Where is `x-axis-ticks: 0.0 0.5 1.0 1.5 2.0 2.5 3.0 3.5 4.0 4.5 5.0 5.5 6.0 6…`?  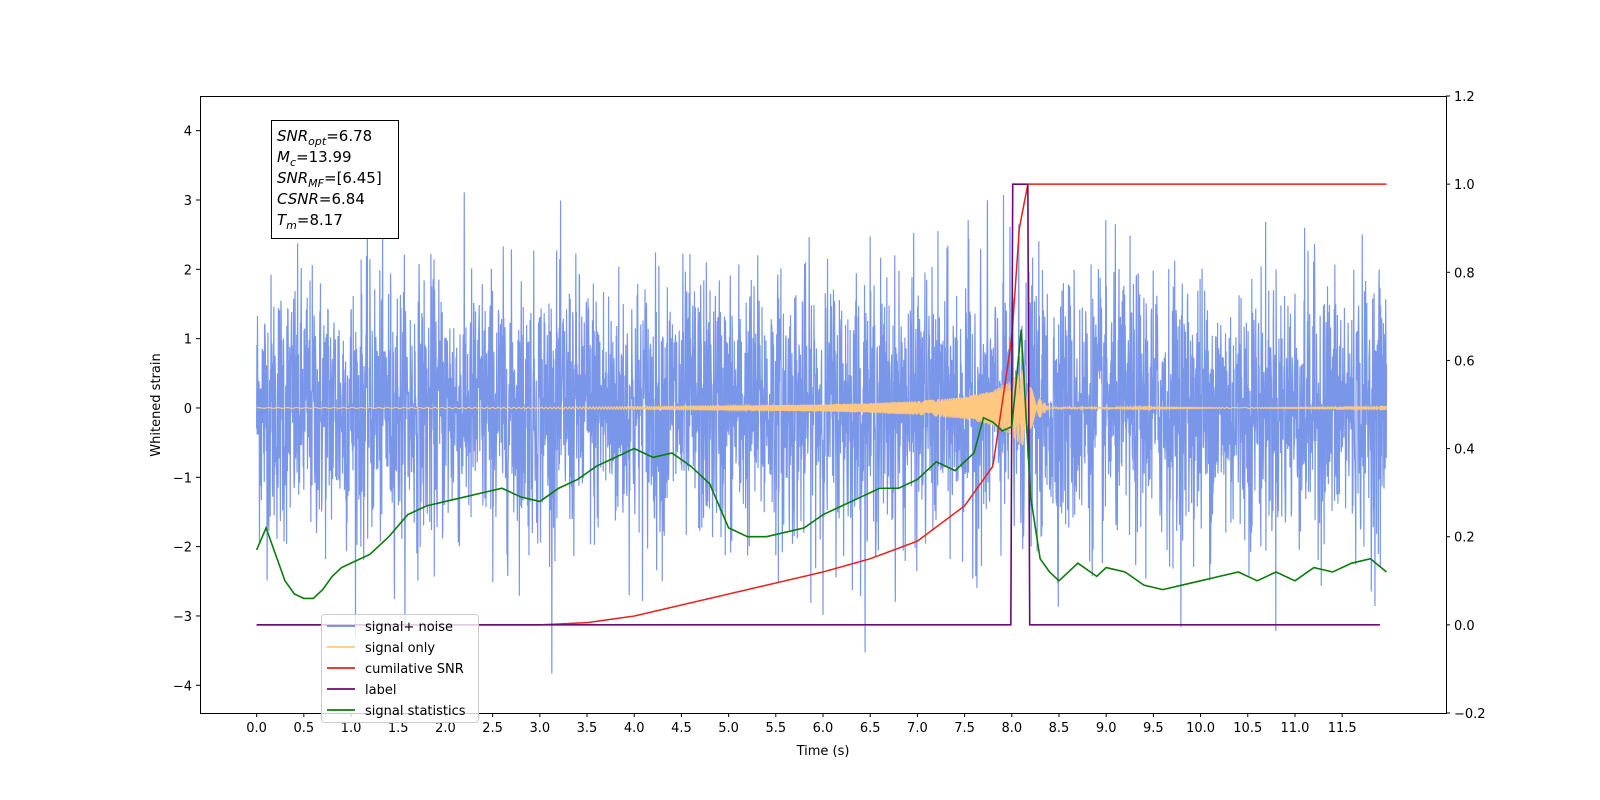 x-axis-ticks: 0.0 0.5 1.0 1.5 2.0 2.5 3.0 3.5 4.0 4.5 5.0 5.5 6.0 6… is located at coordinates (801, 724).